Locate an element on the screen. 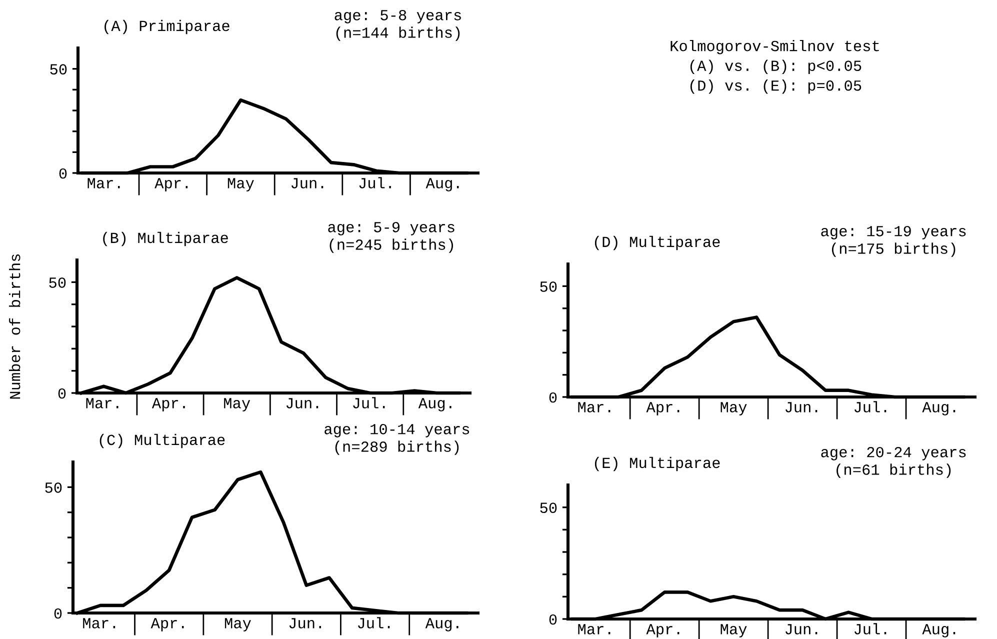 The width and height of the screenshot is (997, 639). chart-title: (A) Primiparae is located at coordinates (167, 27).